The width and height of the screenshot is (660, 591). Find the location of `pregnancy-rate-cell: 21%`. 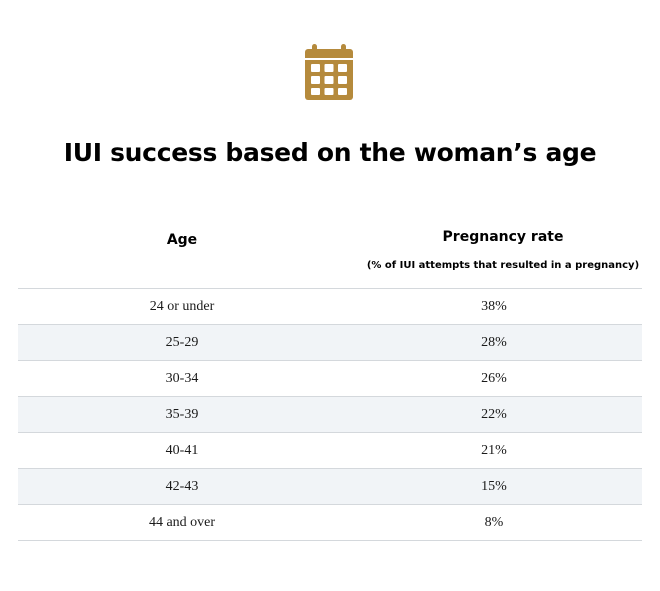

pregnancy-rate-cell: 21% is located at coordinates (494, 450).